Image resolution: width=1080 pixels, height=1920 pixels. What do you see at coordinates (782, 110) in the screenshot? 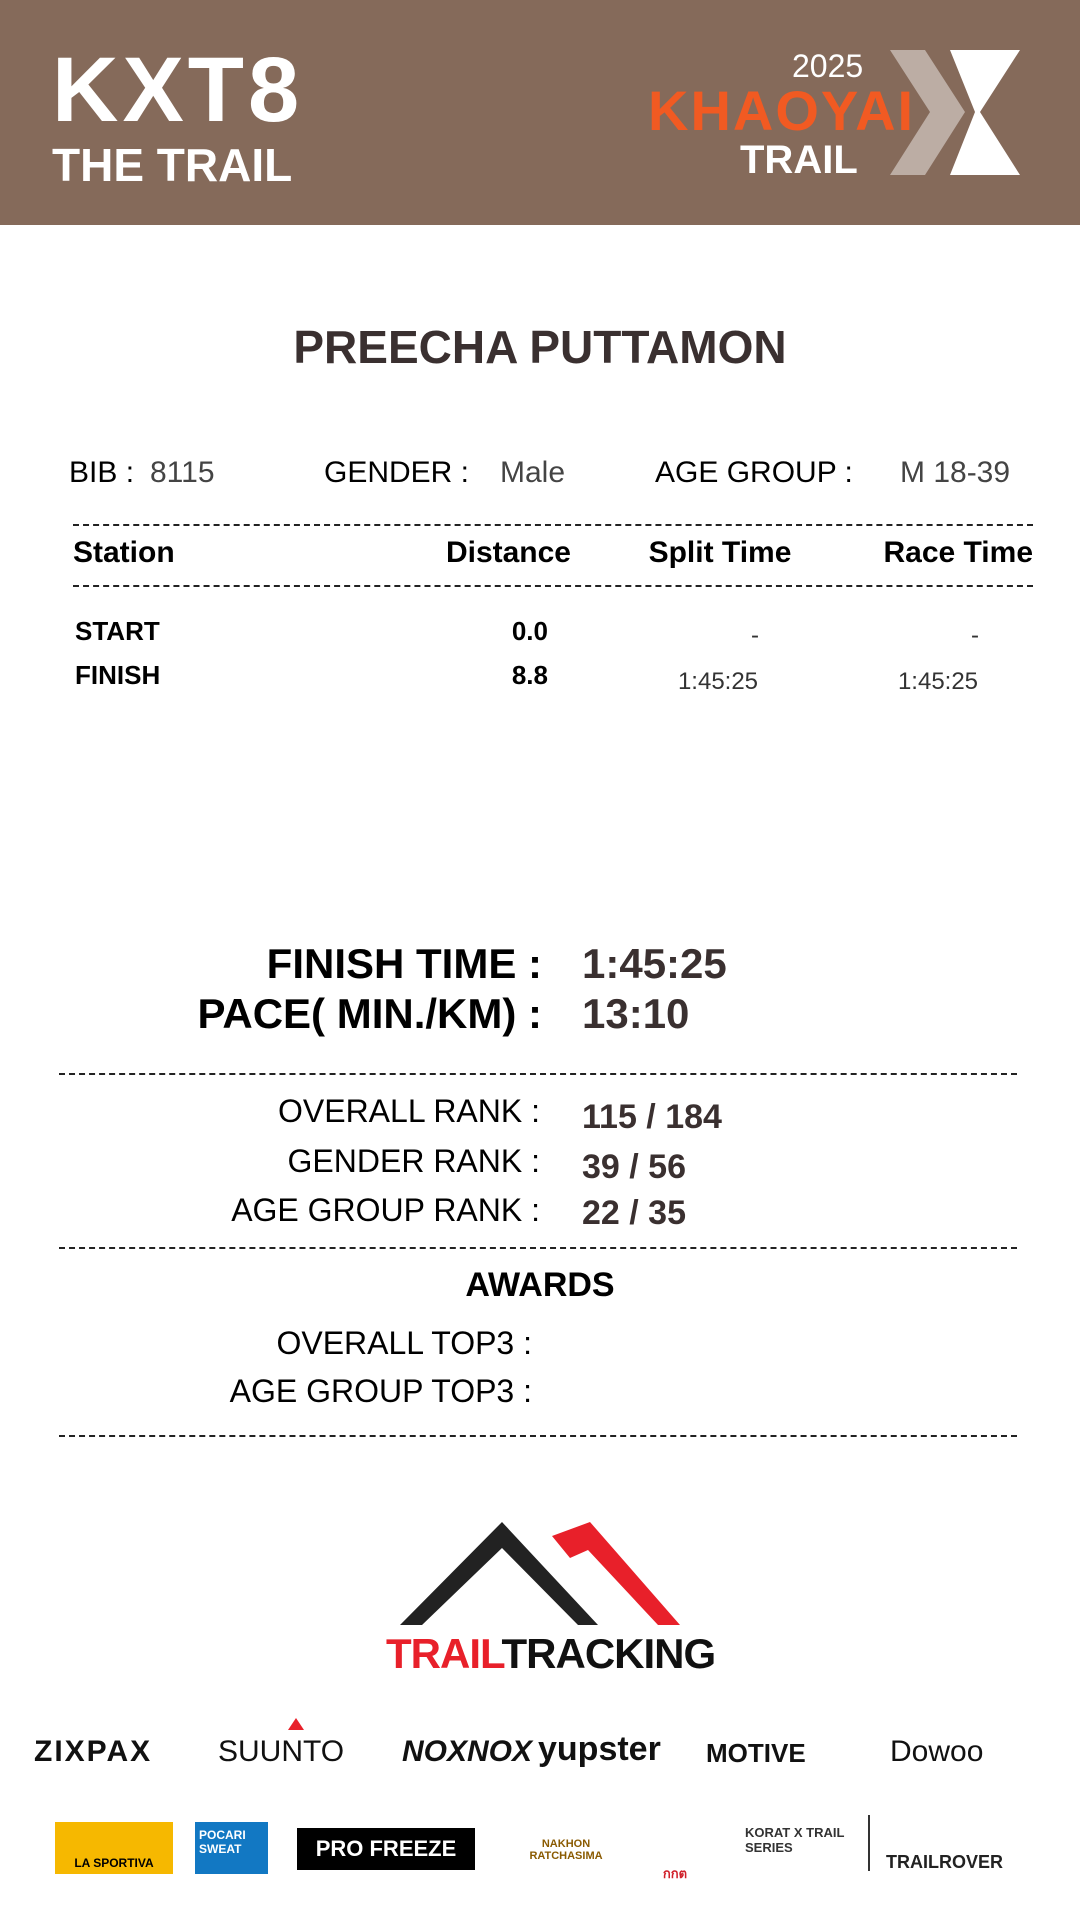
I see `khaoyai-logo-text: KHAOYAI` at bounding box center [782, 110].